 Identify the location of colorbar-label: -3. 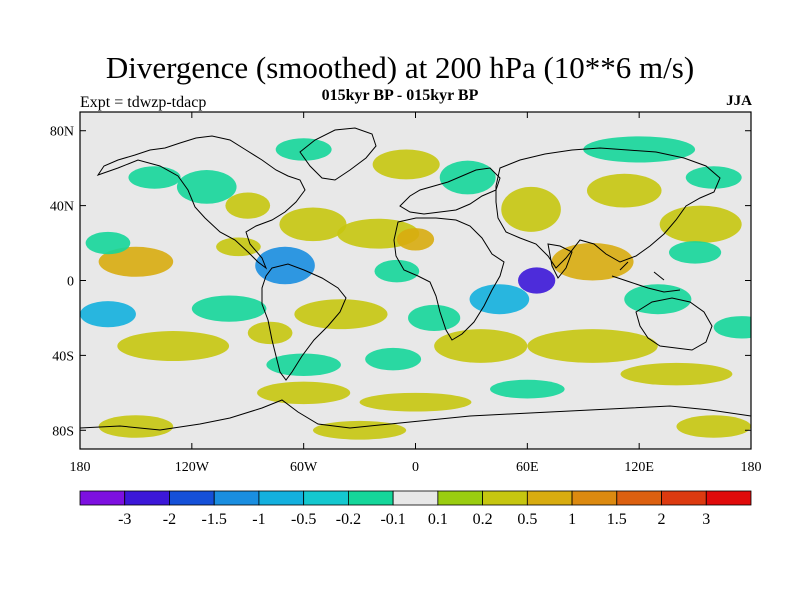
(124, 519).